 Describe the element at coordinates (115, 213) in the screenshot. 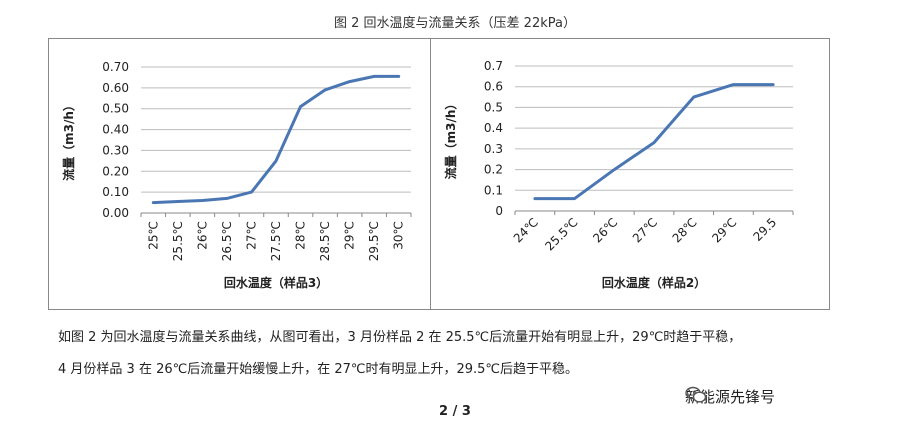

I see `y-tick-label: 0.00` at that location.